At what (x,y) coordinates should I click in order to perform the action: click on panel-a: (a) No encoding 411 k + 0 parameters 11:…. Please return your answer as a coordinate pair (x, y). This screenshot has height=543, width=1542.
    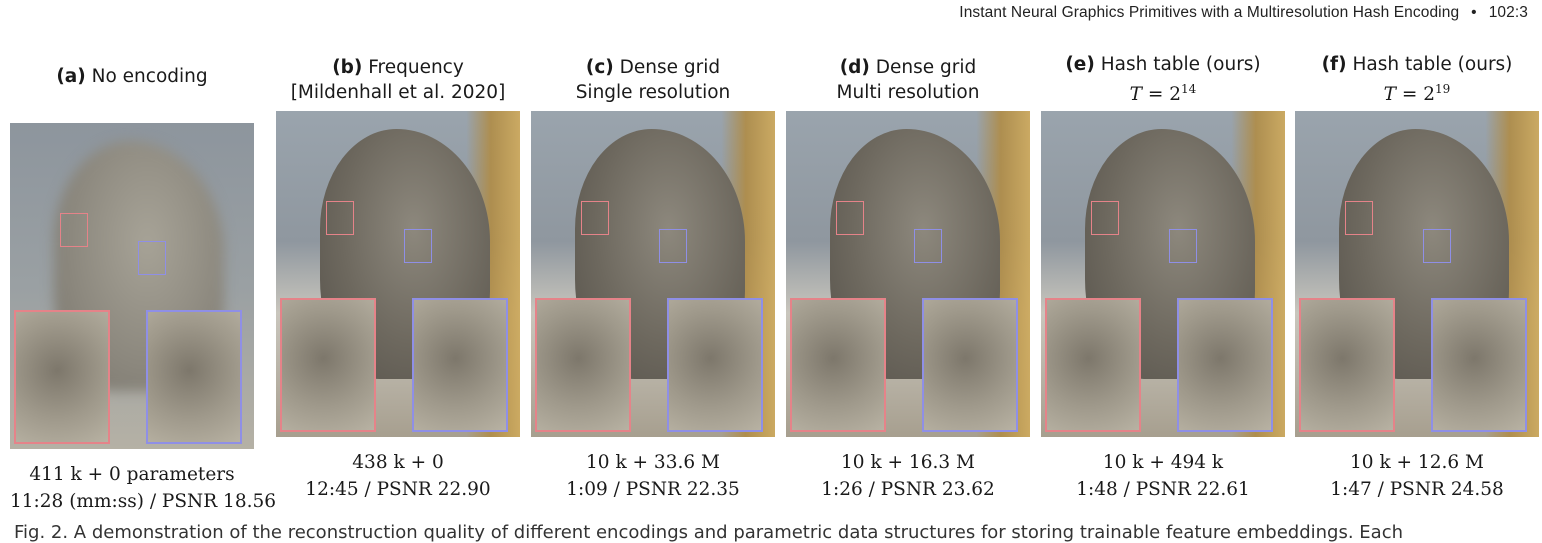
    Looking at the image, I should click on (143, 283).